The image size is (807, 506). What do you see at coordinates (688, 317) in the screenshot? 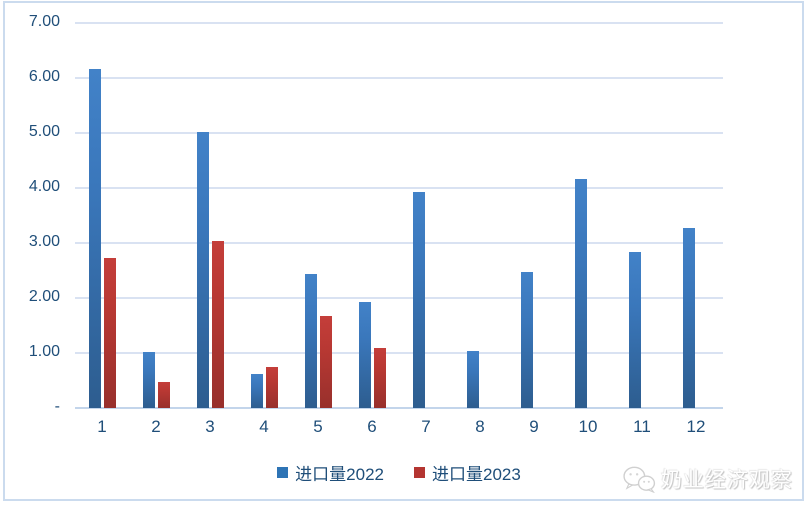
I see `bar-进口量2022-month-12` at bounding box center [688, 317].